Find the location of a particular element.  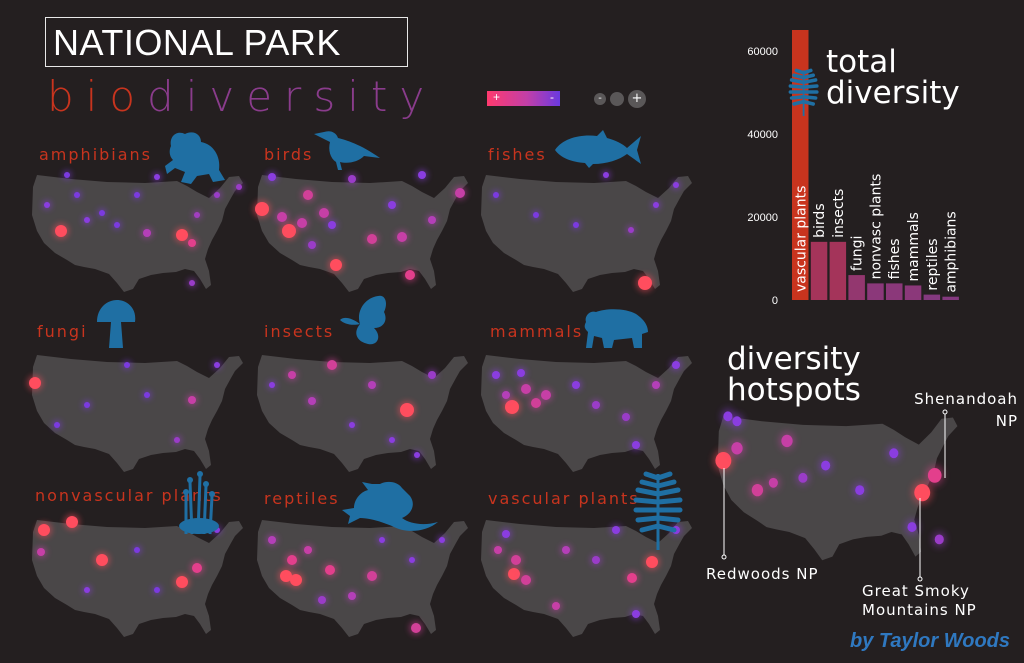

y-tick-label-0: 0 is located at coordinates (775, 301).